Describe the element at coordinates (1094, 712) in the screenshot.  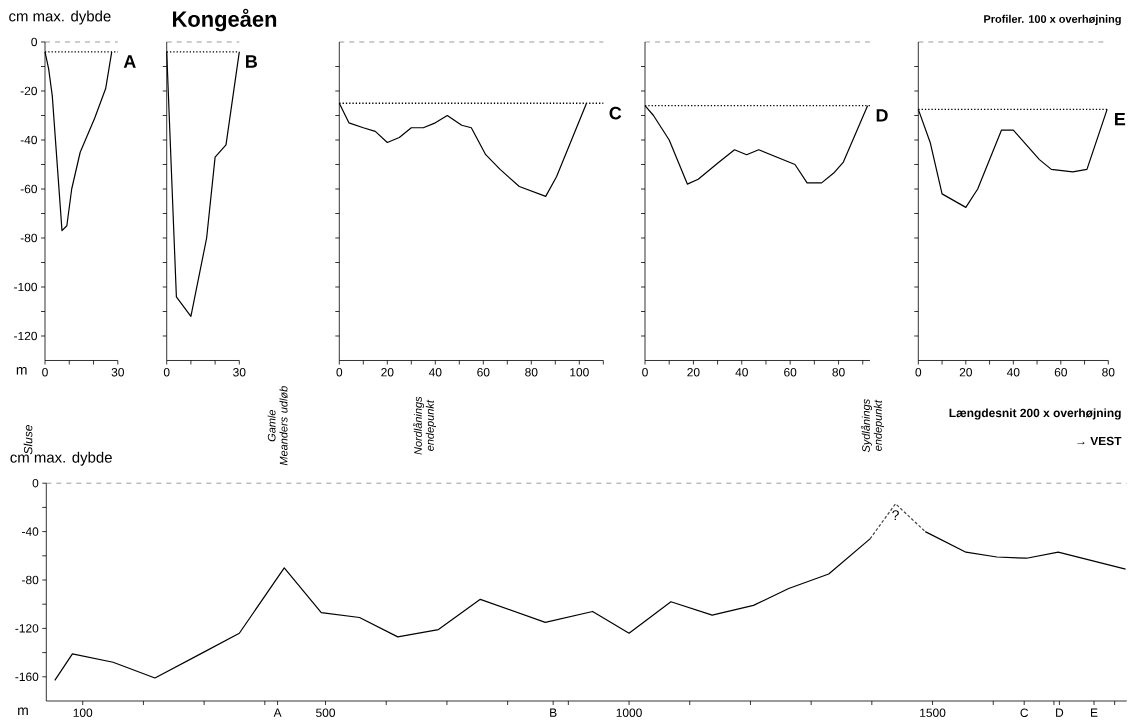
I see `x-tick-label: E` at that location.